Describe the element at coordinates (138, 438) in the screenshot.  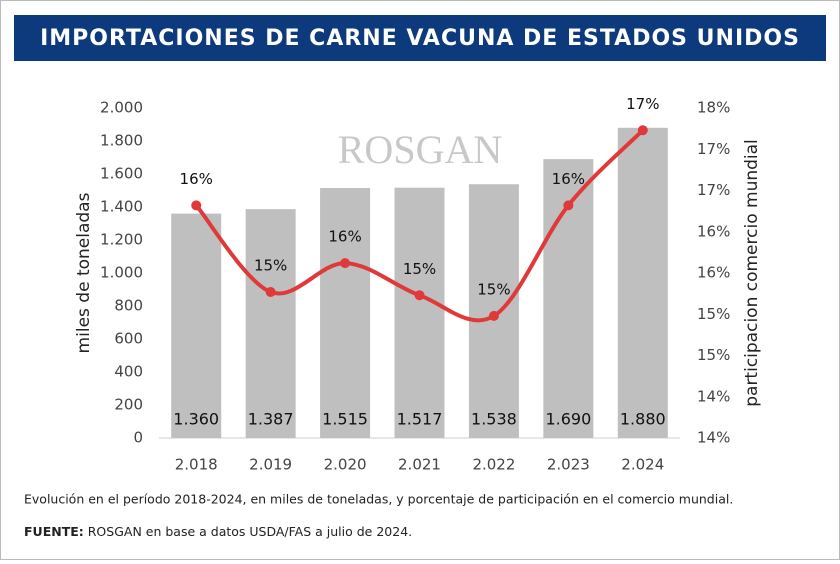
I see `y-tick-label: 0` at that location.